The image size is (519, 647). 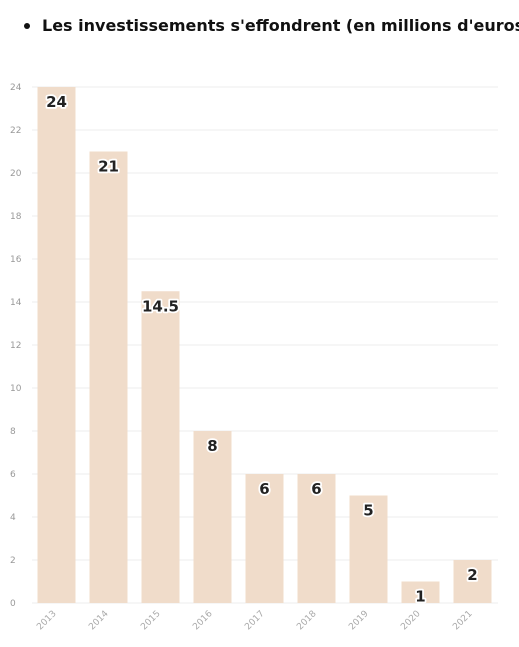 What do you see at coordinates (13, 561) in the screenshot?
I see `y-tick-label: 2` at bounding box center [13, 561].